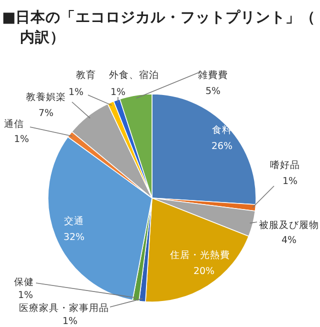 The image size is (320, 327). Describe the element at coordinates (86, 75) in the screenshot. I see `slice-label: 教育` at that location.